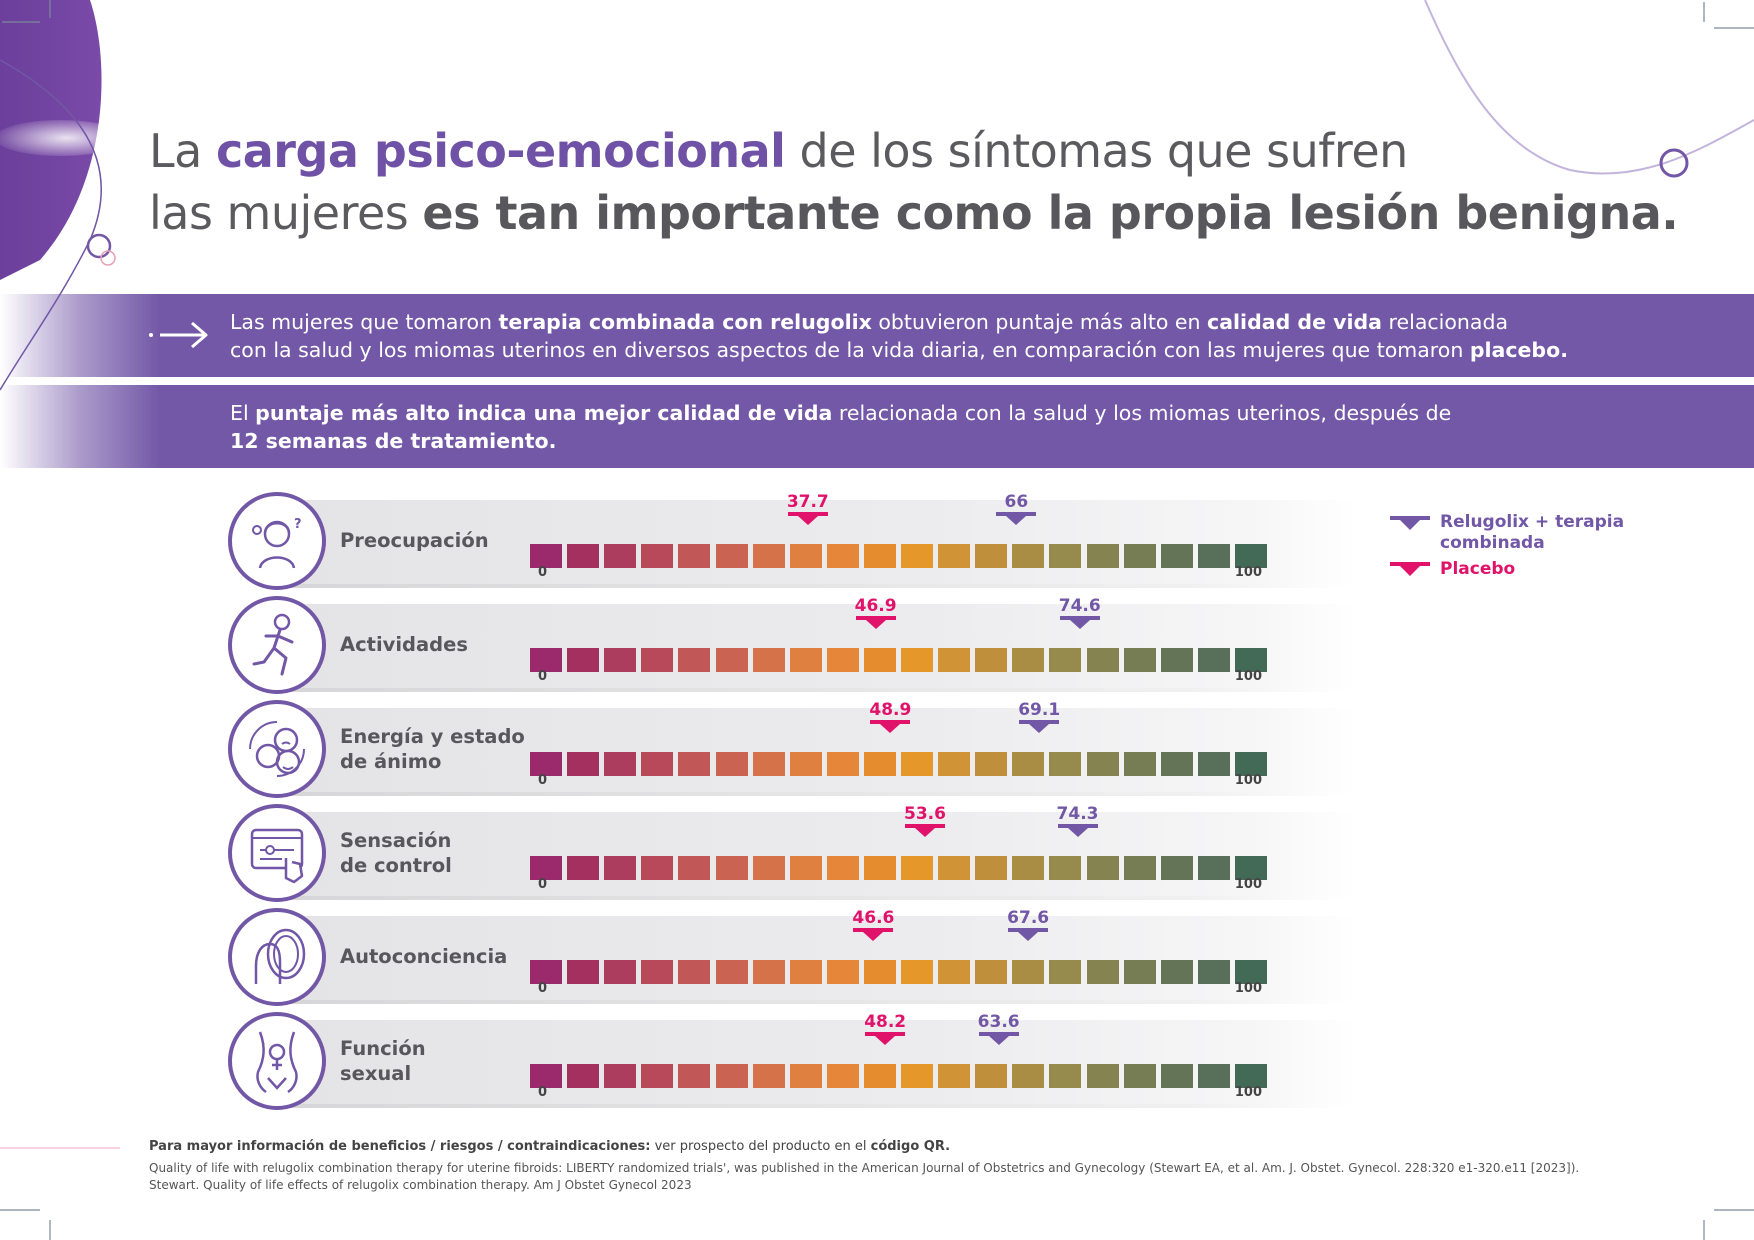 The width and height of the screenshot is (1754, 1240). What do you see at coordinates (280, 956) in the screenshot?
I see `mirror-icon` at bounding box center [280, 956].